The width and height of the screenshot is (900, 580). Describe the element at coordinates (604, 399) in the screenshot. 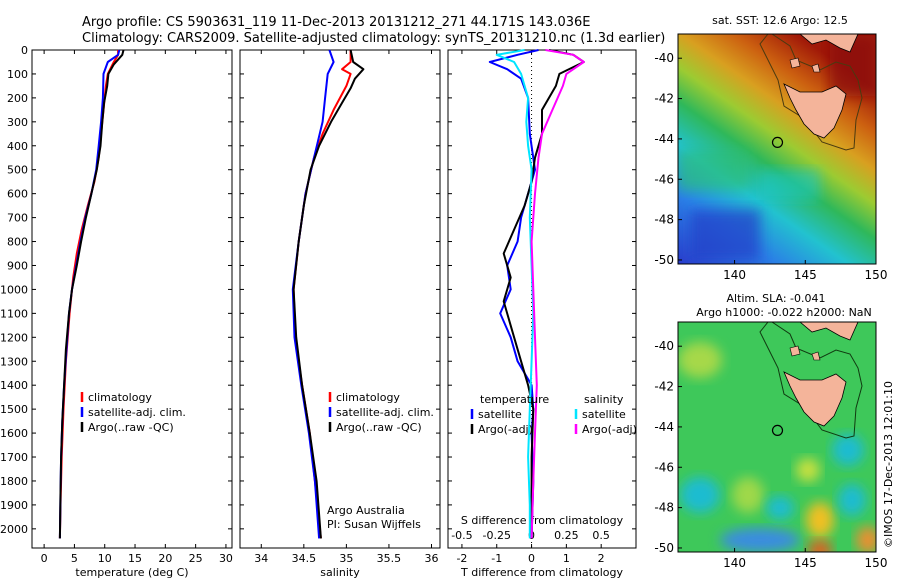

I see `legend-s-label: salinity` at that location.